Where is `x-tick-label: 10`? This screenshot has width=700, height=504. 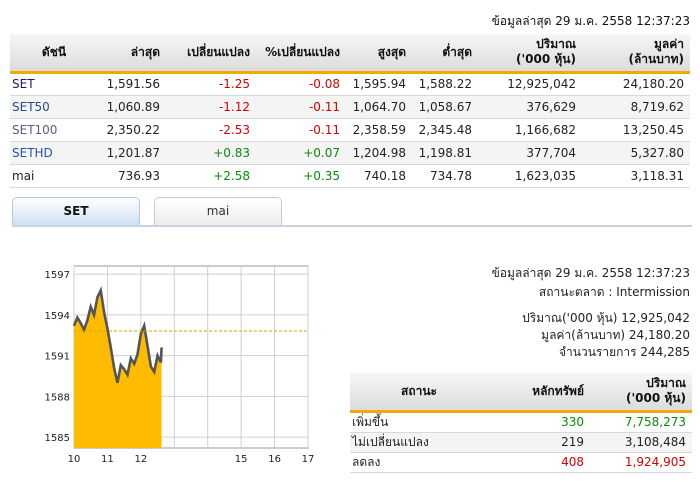 x-tick-label: 10 is located at coordinates (74, 459).